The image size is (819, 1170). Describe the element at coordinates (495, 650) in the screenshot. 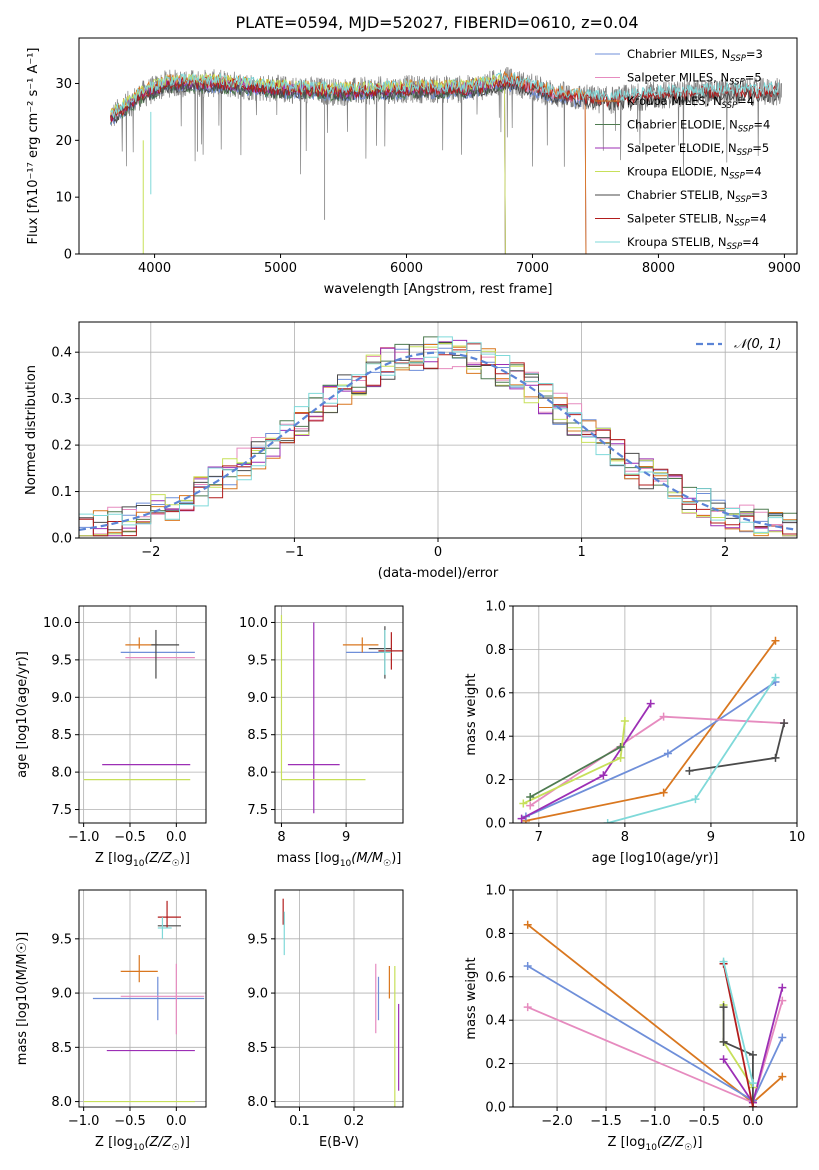

I see `y-tick-label: 0.8` at that location.